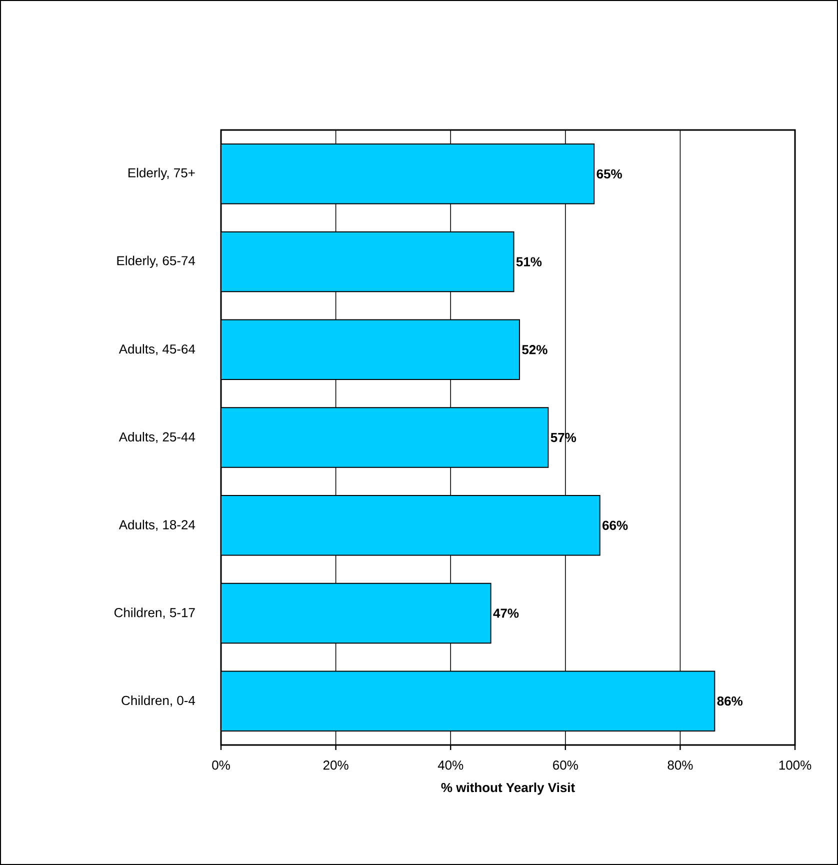 The image size is (838, 865). What do you see at coordinates (156, 262) in the screenshot?
I see `y-tick-label: Elderly, 65-74` at bounding box center [156, 262].